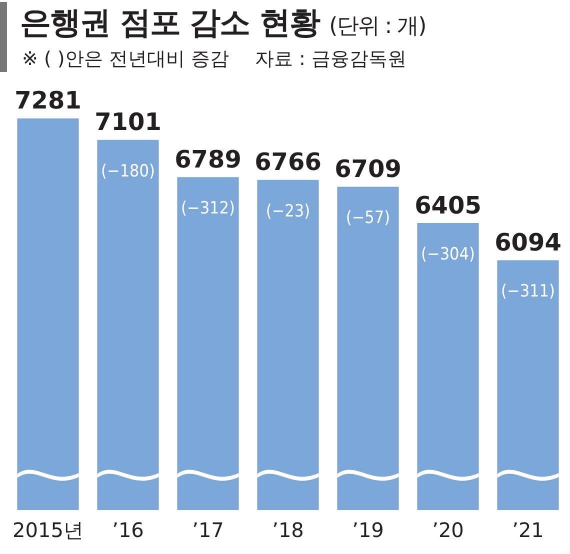 The image size is (570, 554). Describe the element at coordinates (128, 530) in the screenshot. I see `x-tick-label: ’16` at that location.